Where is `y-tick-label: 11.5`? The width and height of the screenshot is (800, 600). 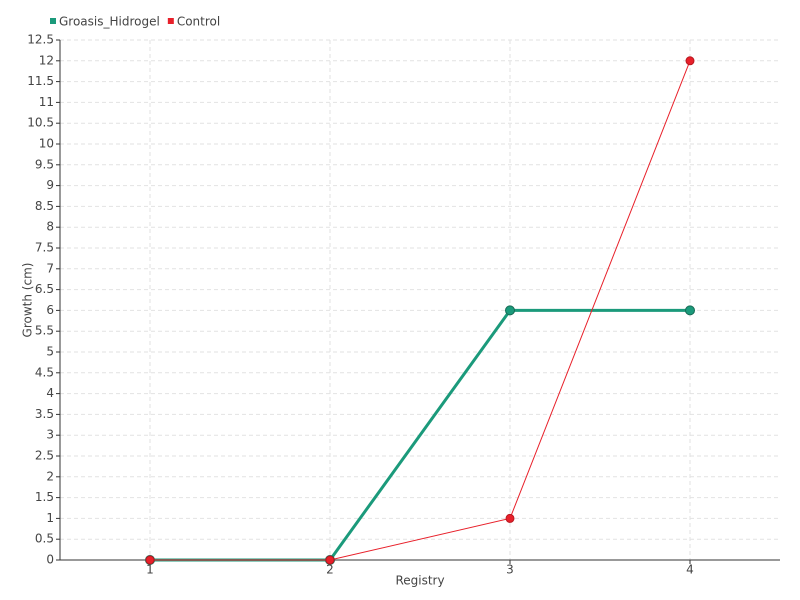 y-tick-label: 11.5 is located at coordinates (40, 81).